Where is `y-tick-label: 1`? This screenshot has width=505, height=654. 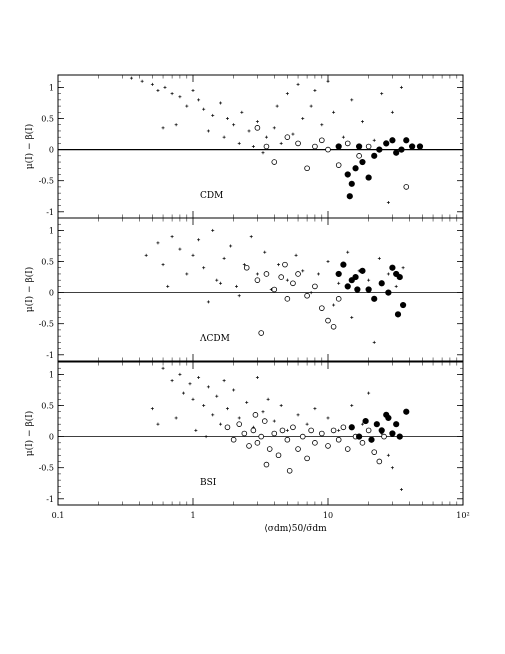
y-tick-label: 1 is located at coordinates (51, 374).